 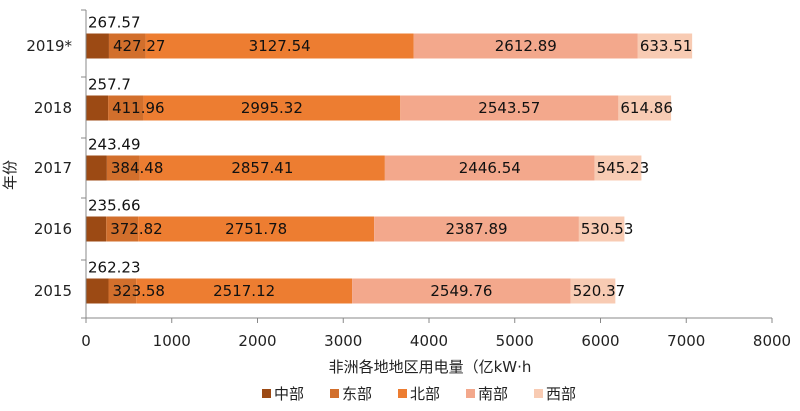 I want to click on legend-label: 北部, so click(x=425, y=394).